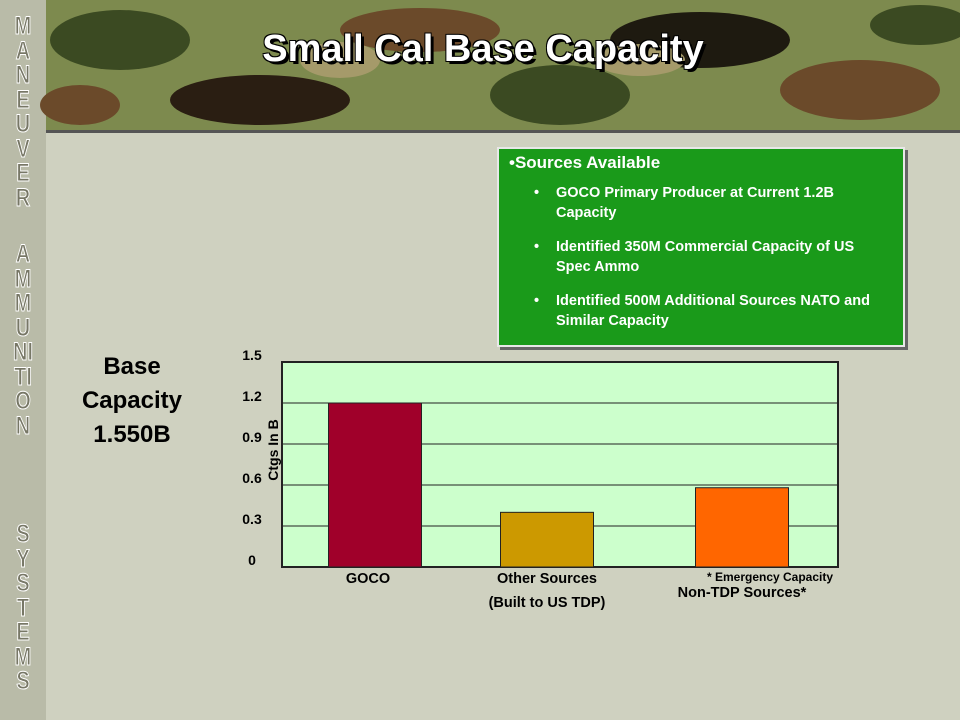 The width and height of the screenshot is (960, 720). What do you see at coordinates (252, 396) in the screenshot?
I see `y-tick-label: 1.2` at bounding box center [252, 396].